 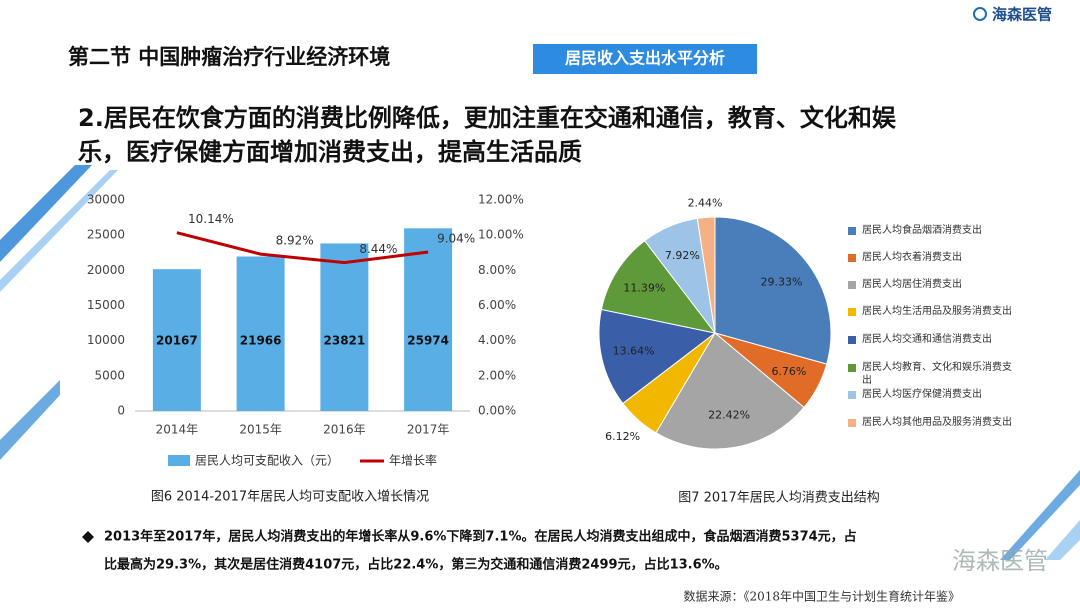 I want to click on logo-icon, so click(x=980, y=14).